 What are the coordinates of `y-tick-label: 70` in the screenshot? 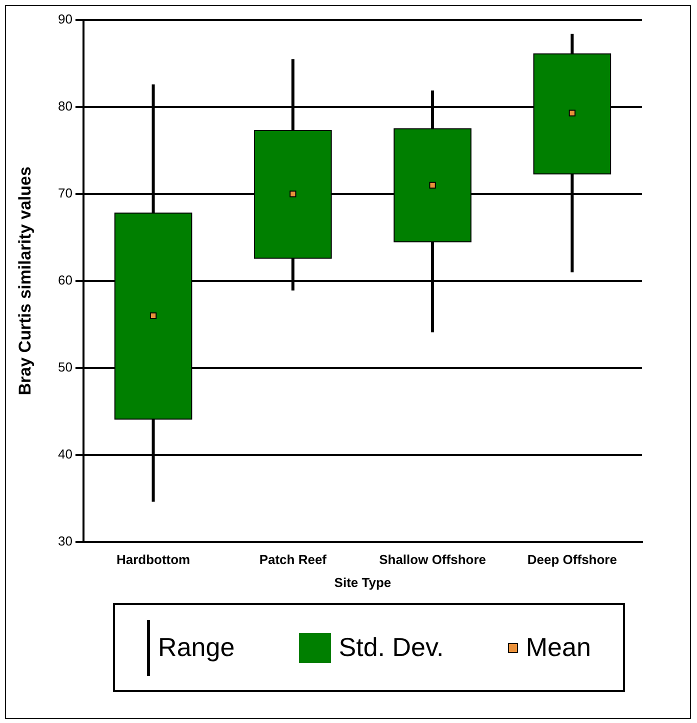 It's located at (65, 193).